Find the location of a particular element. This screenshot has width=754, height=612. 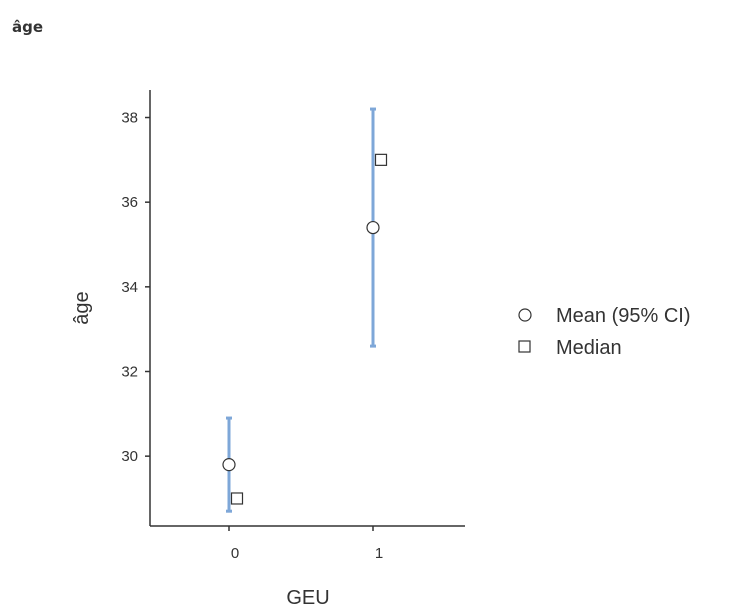

legend: Mean (95% CI) Median is located at coordinates (604, 332).